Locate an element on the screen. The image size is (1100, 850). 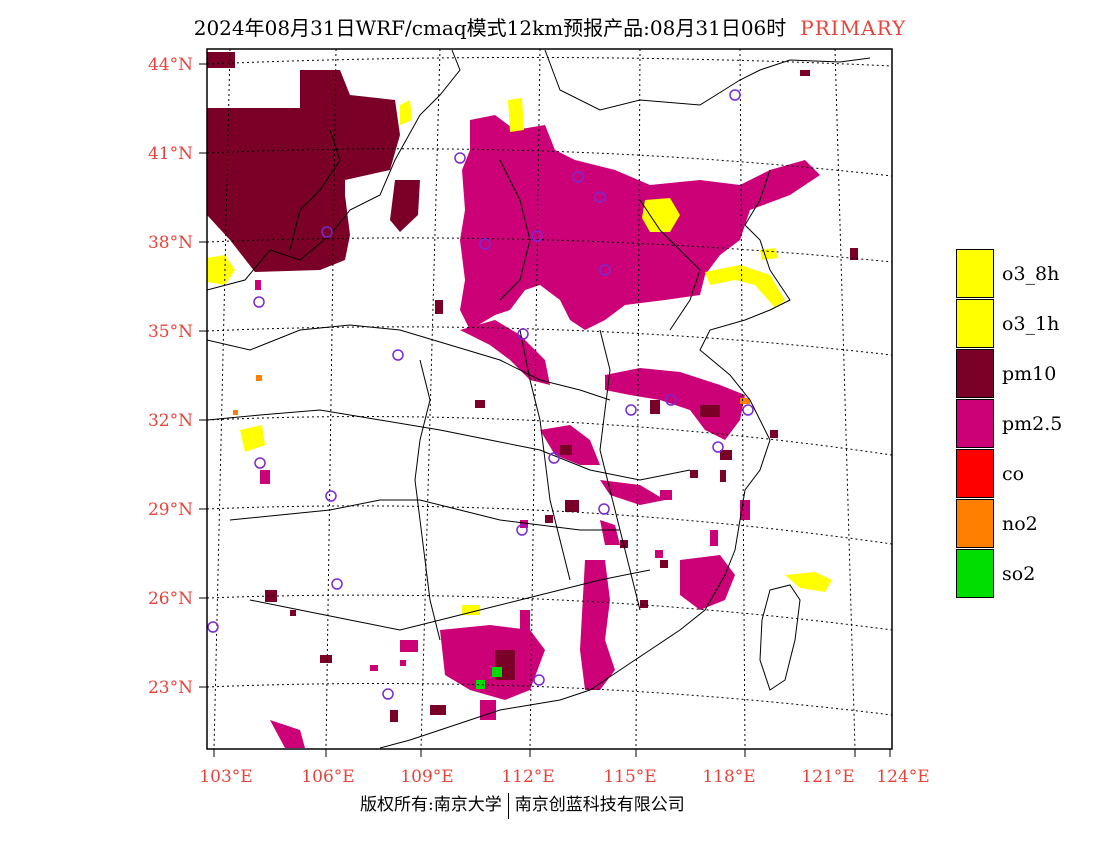
lat-label-23: 23°N is located at coordinates (170, 688).